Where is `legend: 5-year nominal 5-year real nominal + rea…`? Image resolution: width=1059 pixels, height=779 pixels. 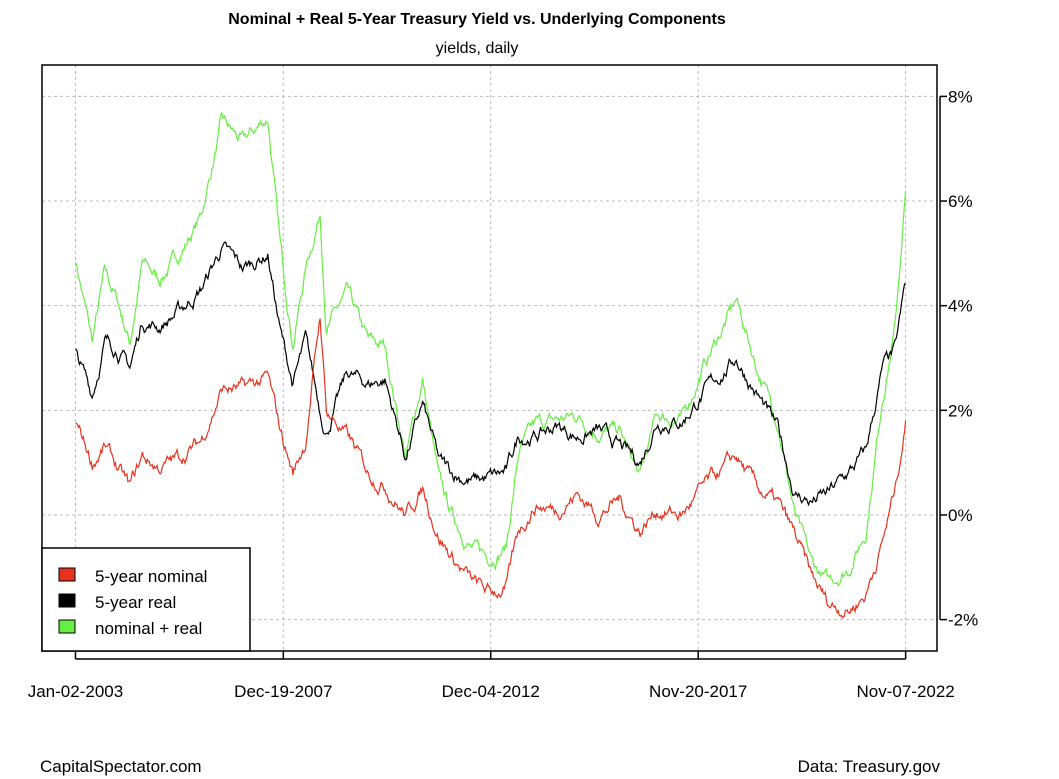 legend: 5-year nominal 5-year real nominal + rea… is located at coordinates (146, 599).